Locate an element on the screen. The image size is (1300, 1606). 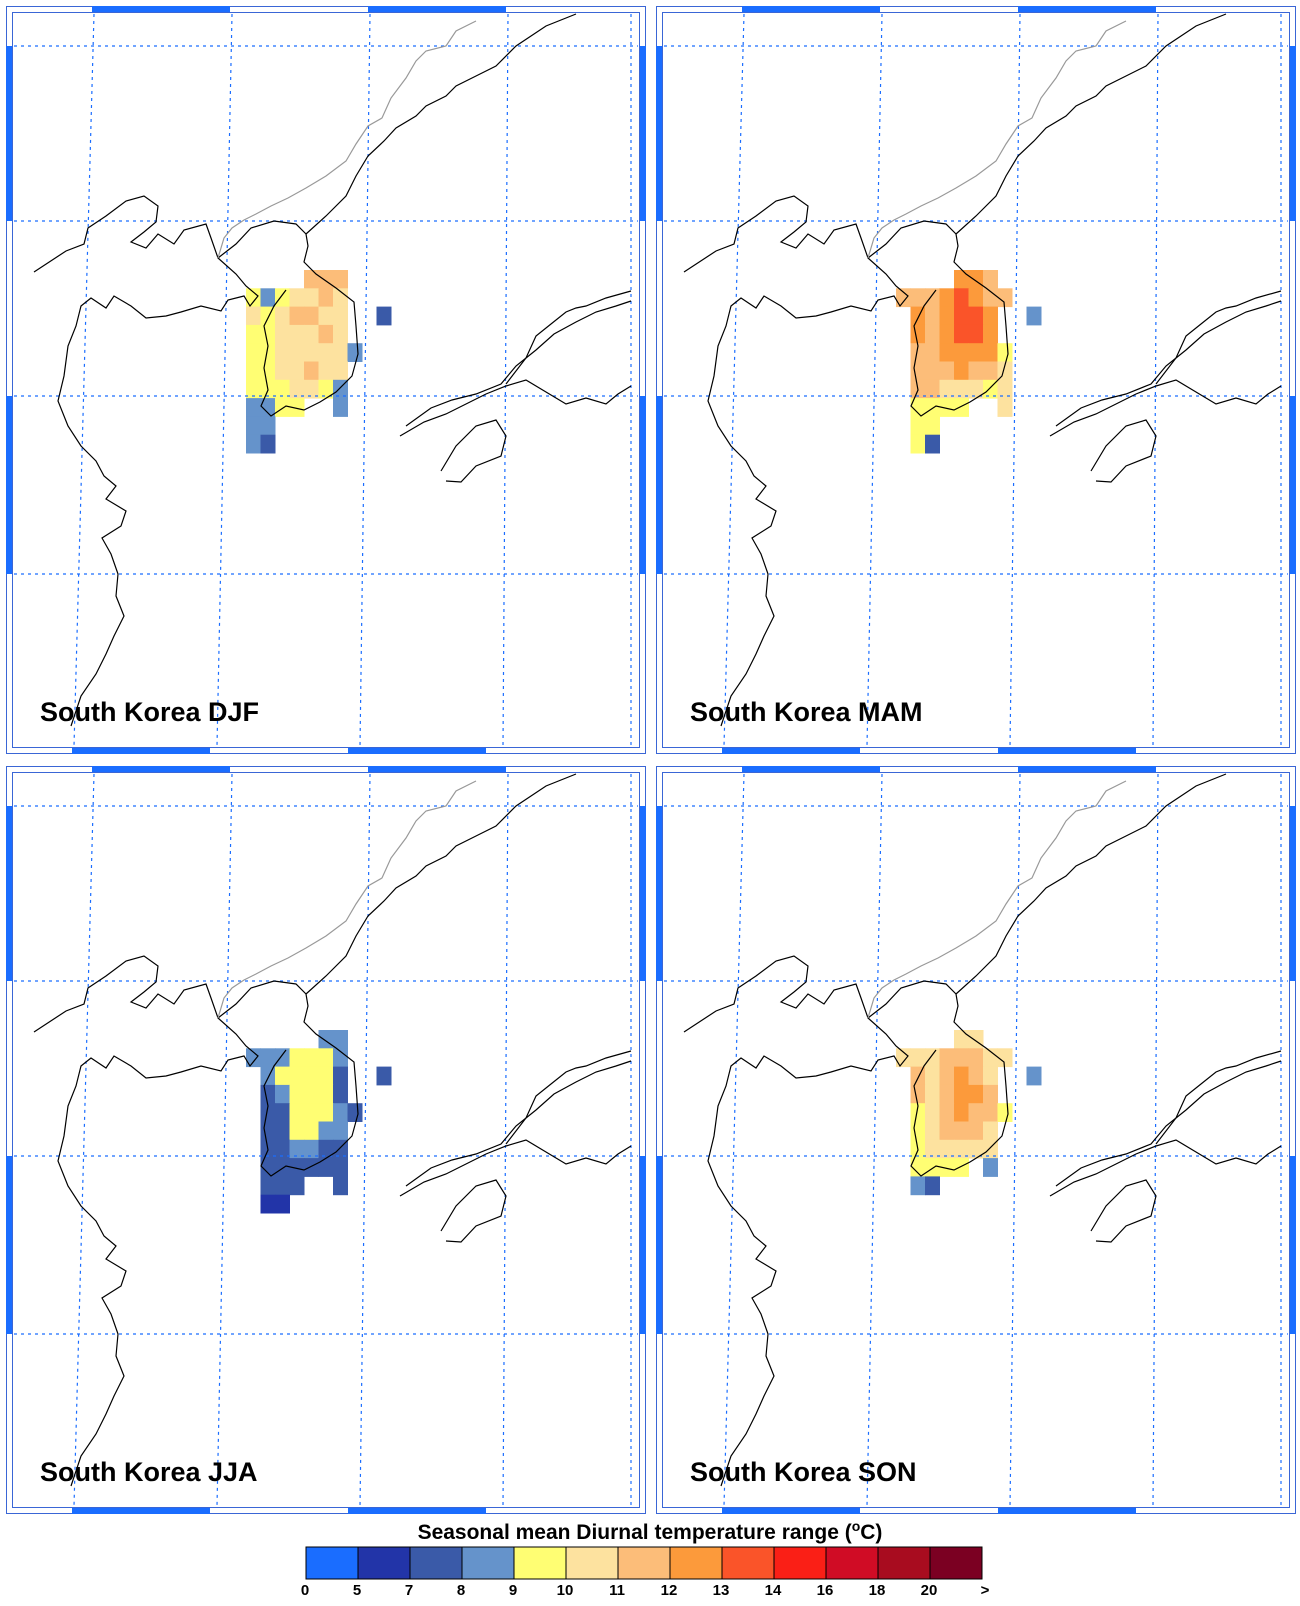
legend-title-degree: o is located at coordinates (856, 1526).